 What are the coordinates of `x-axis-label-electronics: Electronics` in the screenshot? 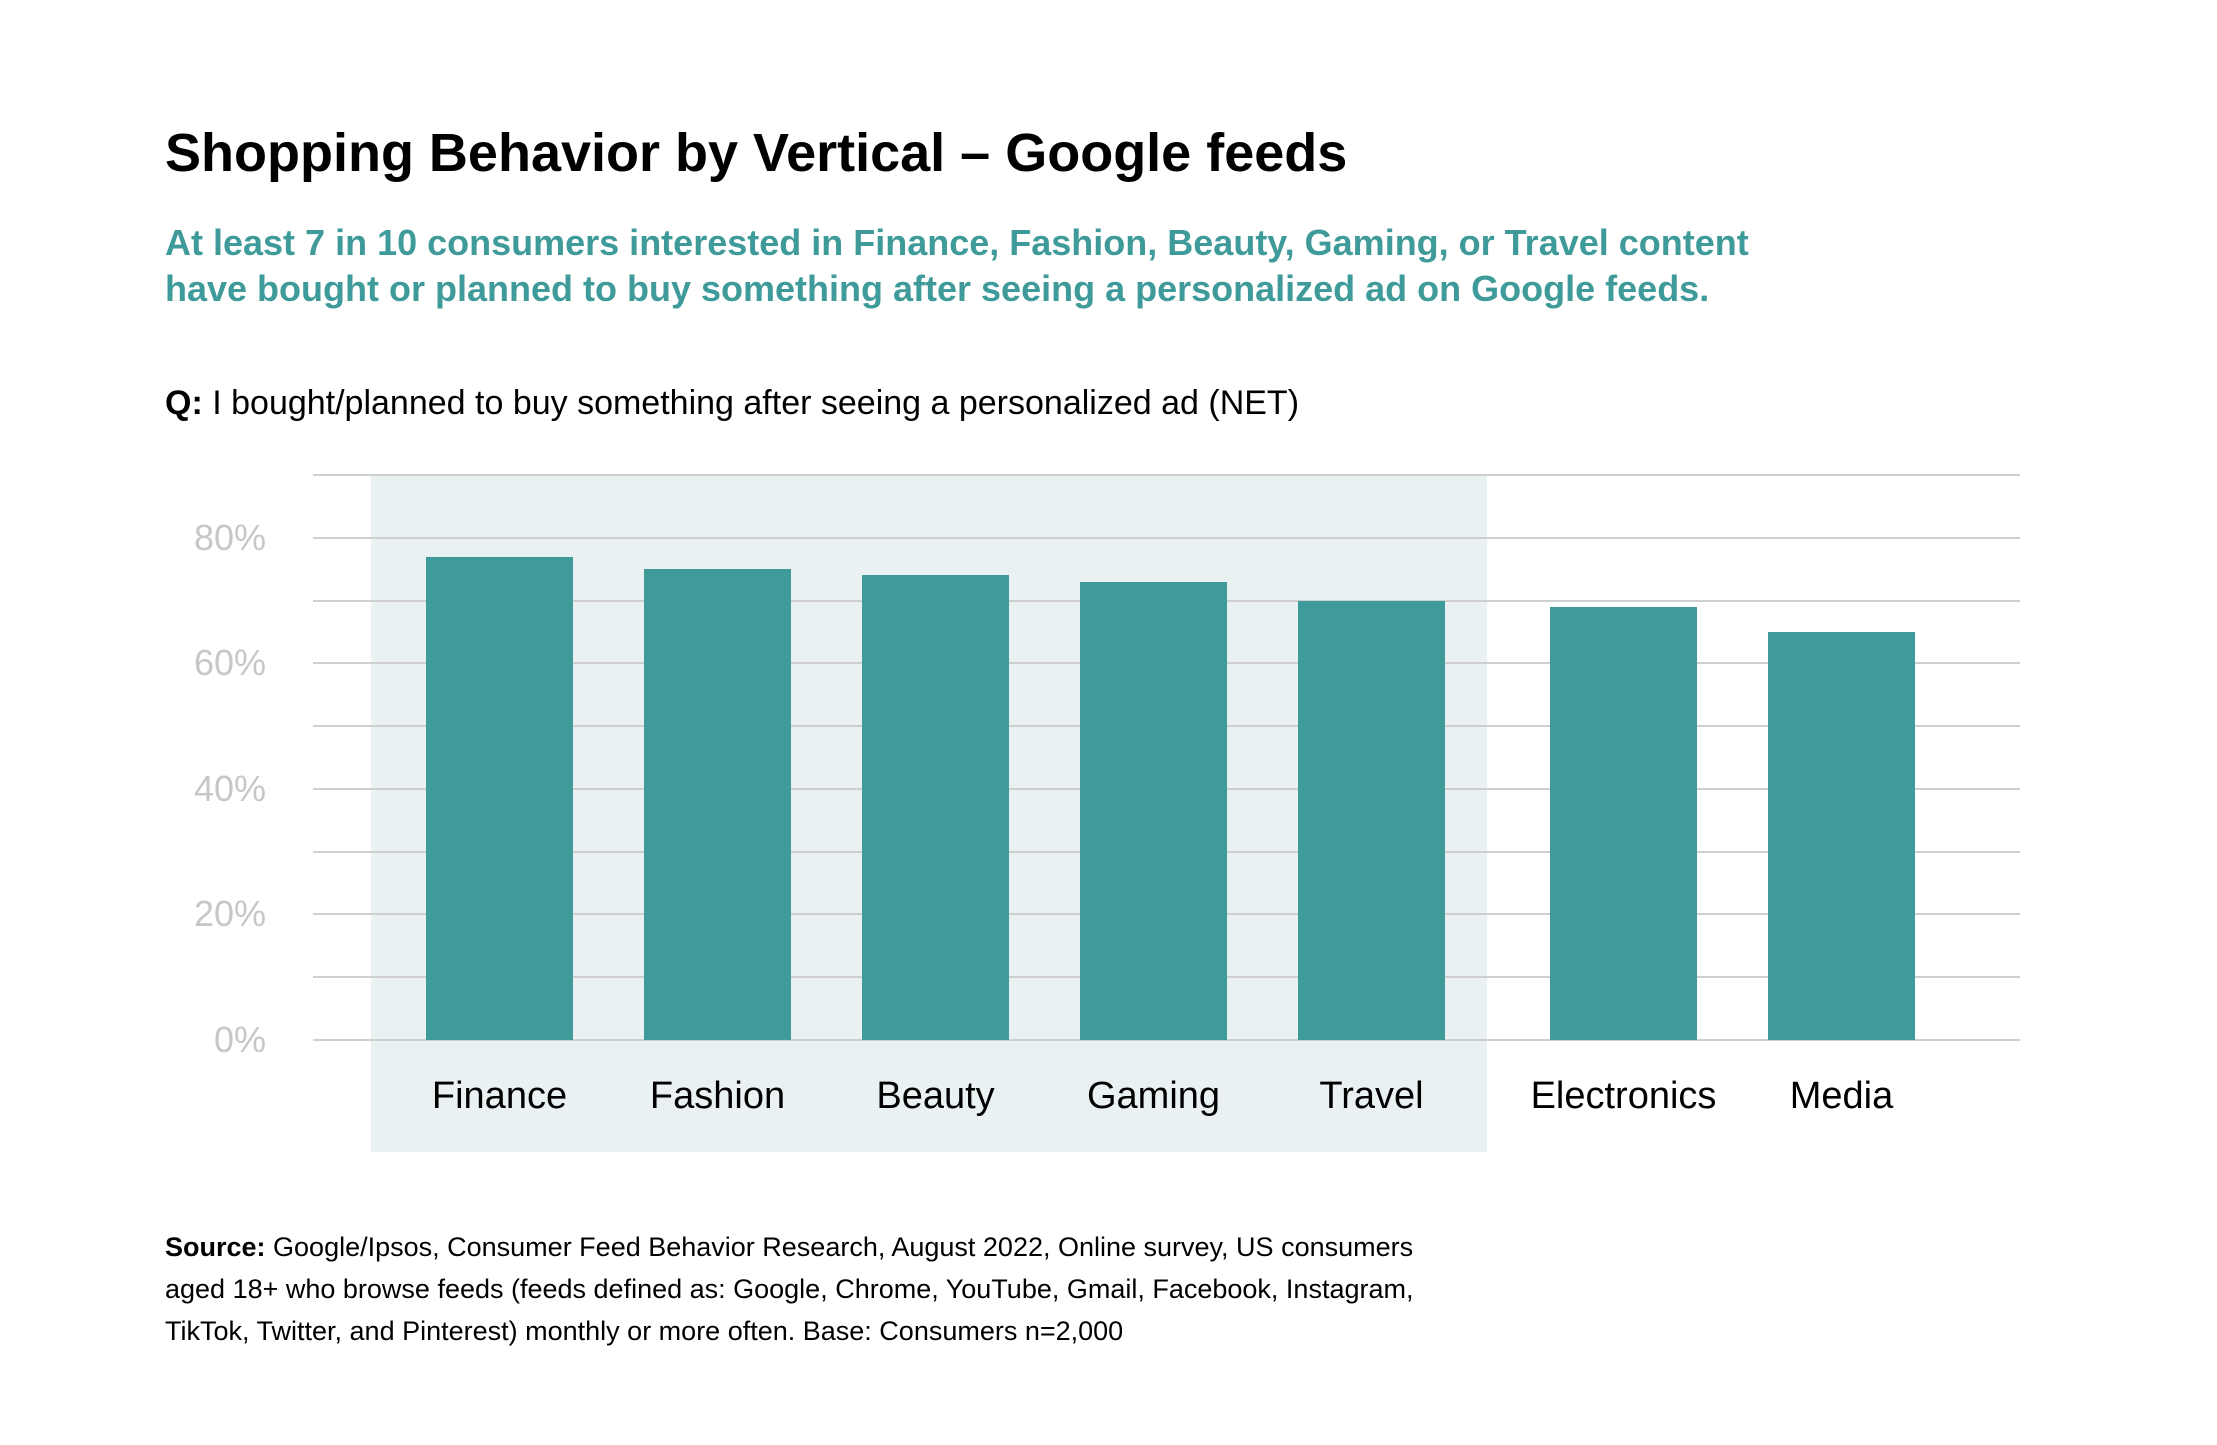 It's located at (1623, 1096).